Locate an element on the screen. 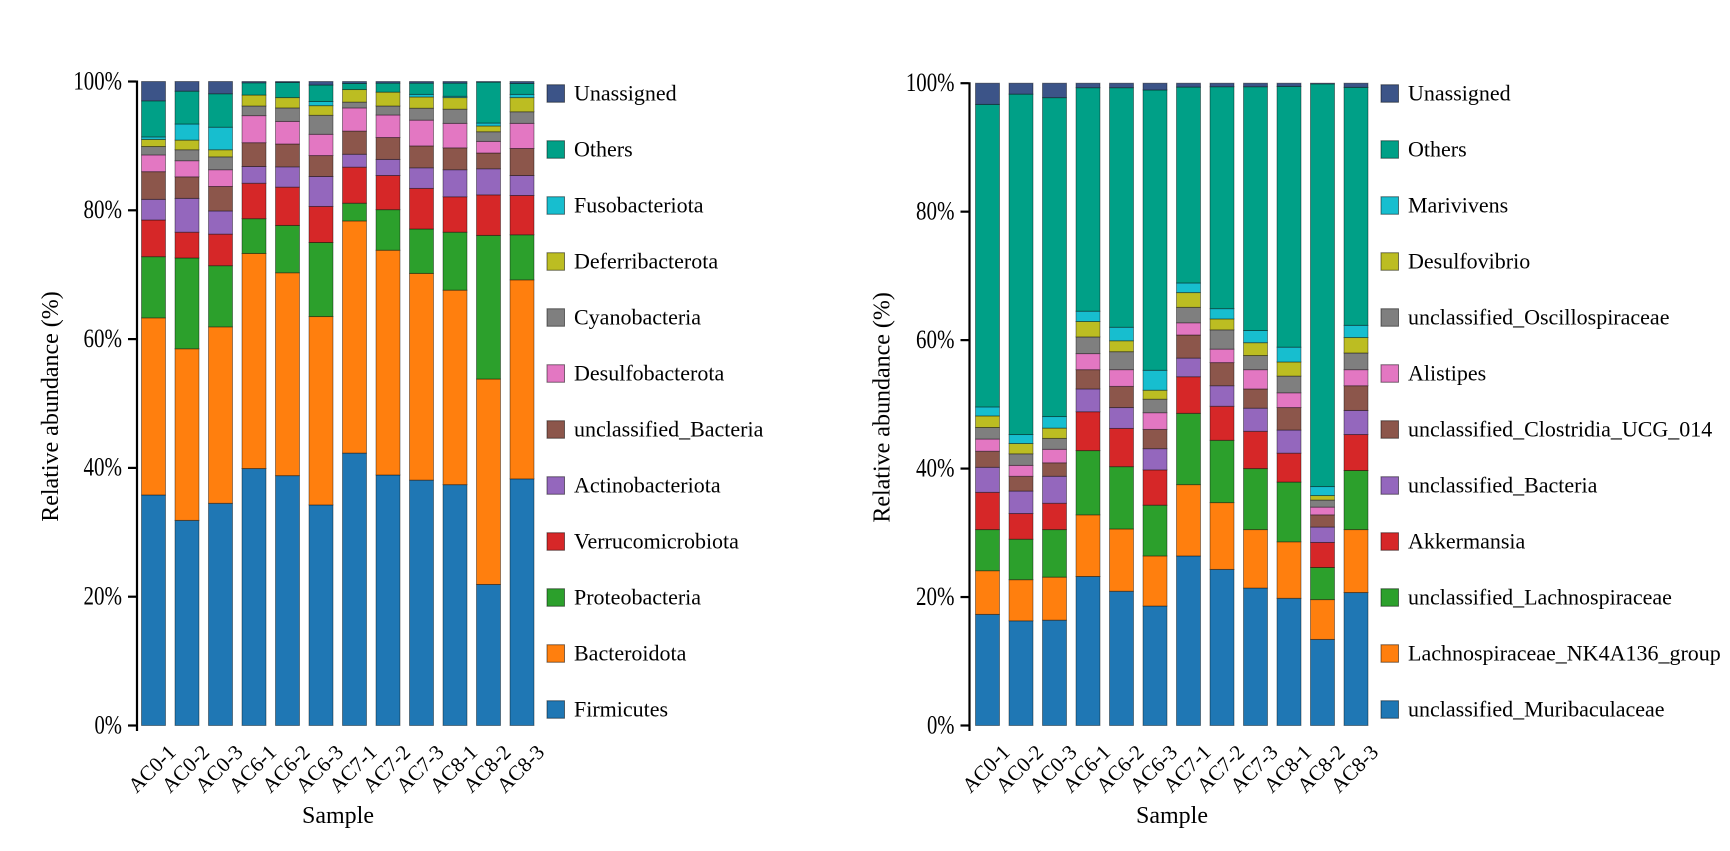 The image size is (1730, 851). svg-text: unclassified_Oscillospiraceae is located at coordinates (1538, 317).